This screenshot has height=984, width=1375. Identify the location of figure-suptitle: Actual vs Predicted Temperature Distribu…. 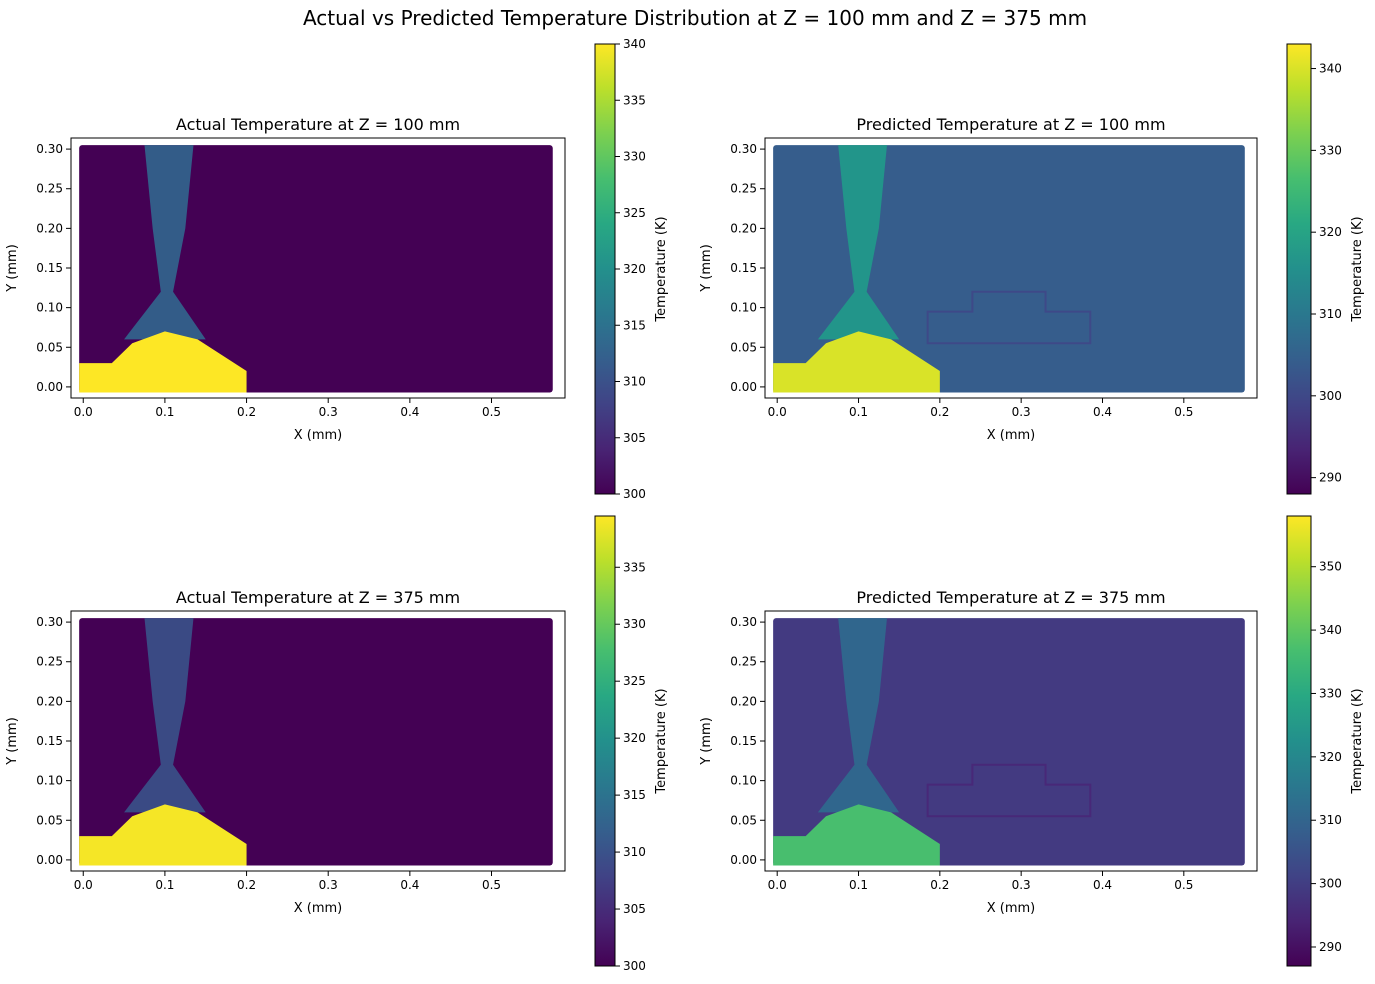
(695, 18).